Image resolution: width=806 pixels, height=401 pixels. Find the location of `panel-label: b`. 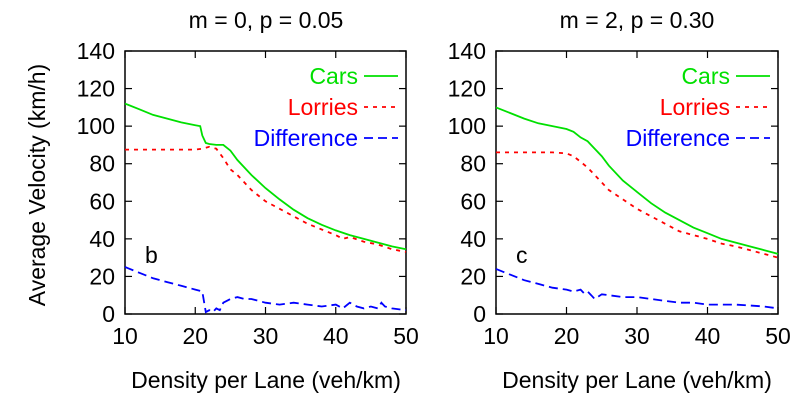

panel-label: b is located at coordinates (151, 255).